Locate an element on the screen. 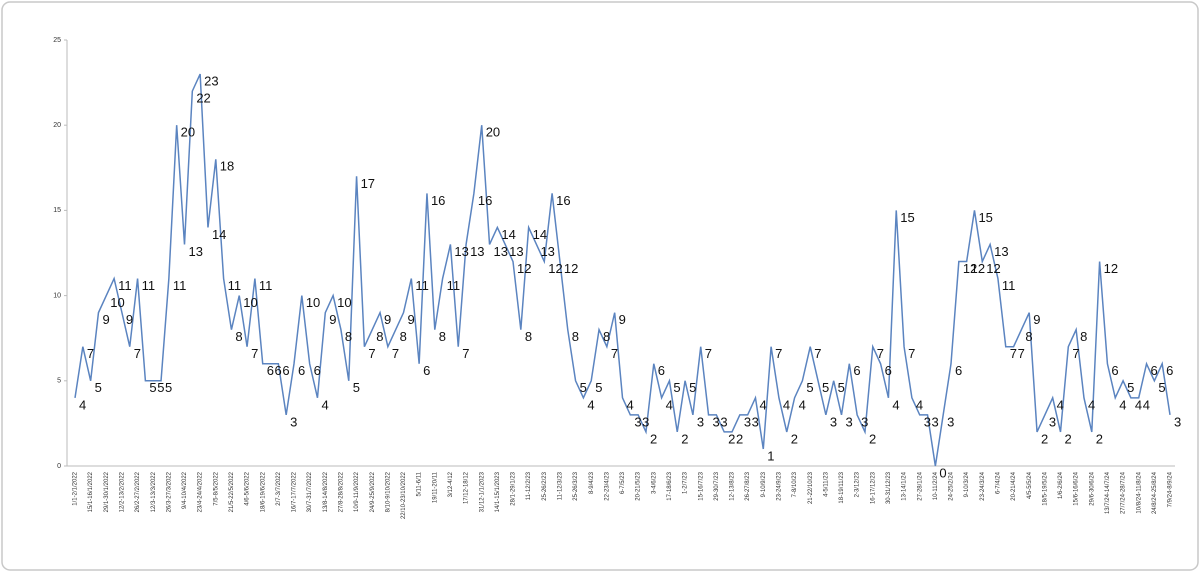  x-tick-label: 22/10-23/10/2022 is located at coordinates (404, 495).